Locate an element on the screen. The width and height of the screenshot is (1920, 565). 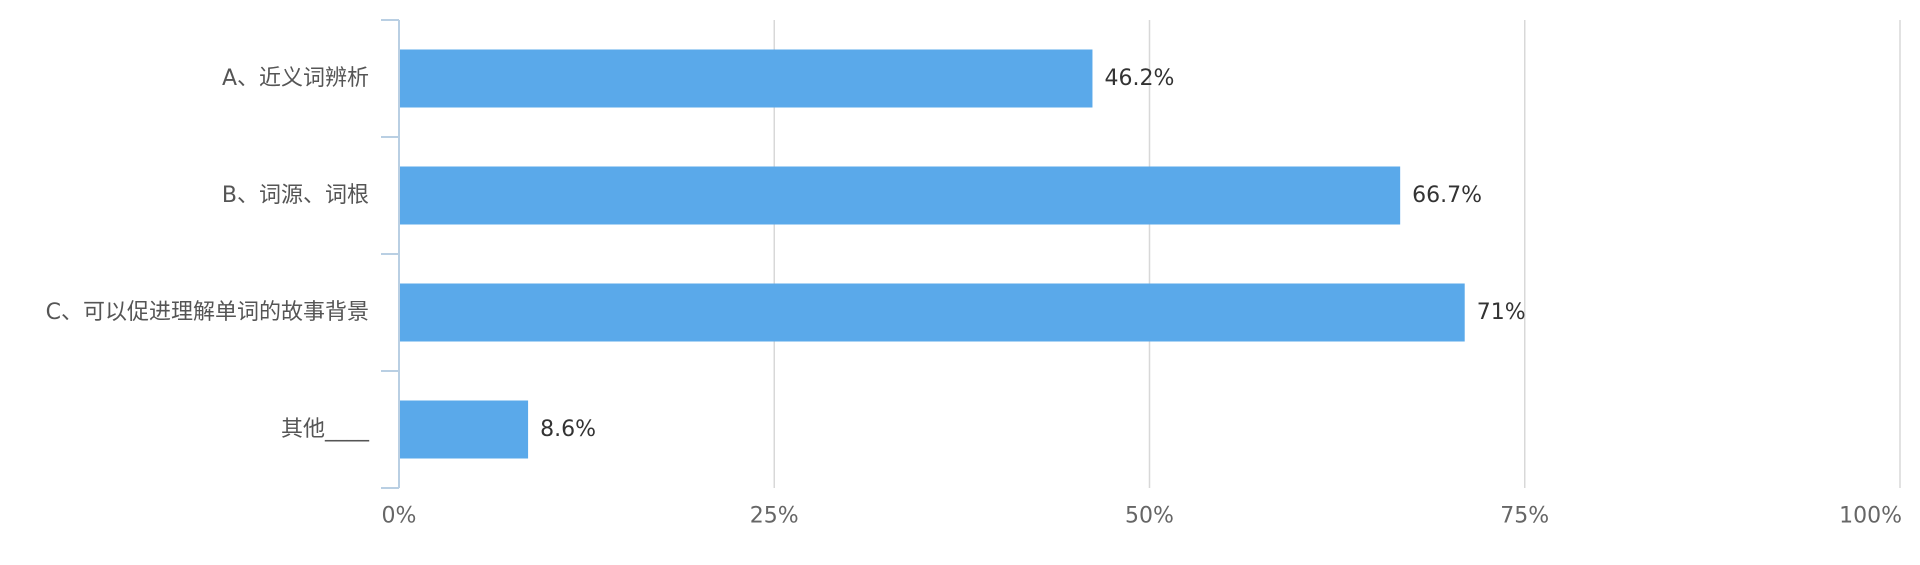
y-axis is located at coordinates (390, 254).